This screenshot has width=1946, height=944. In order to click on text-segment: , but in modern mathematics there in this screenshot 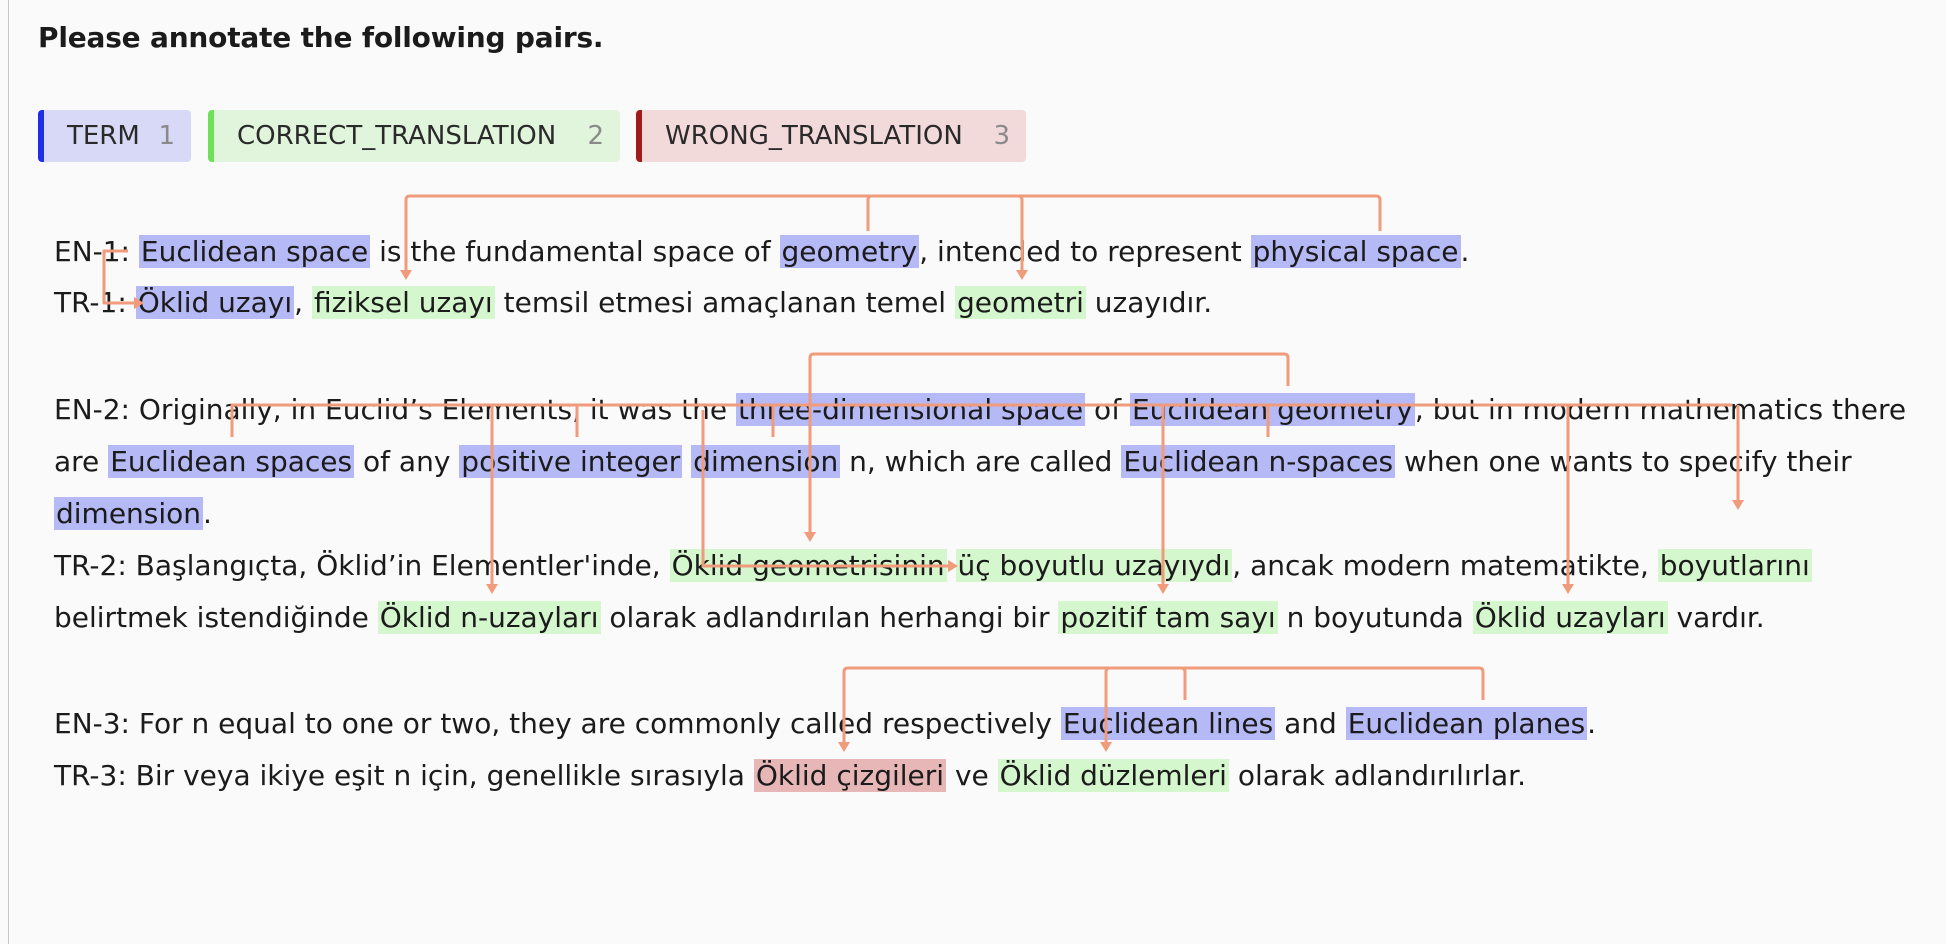, I will do `click(1660, 409)`.